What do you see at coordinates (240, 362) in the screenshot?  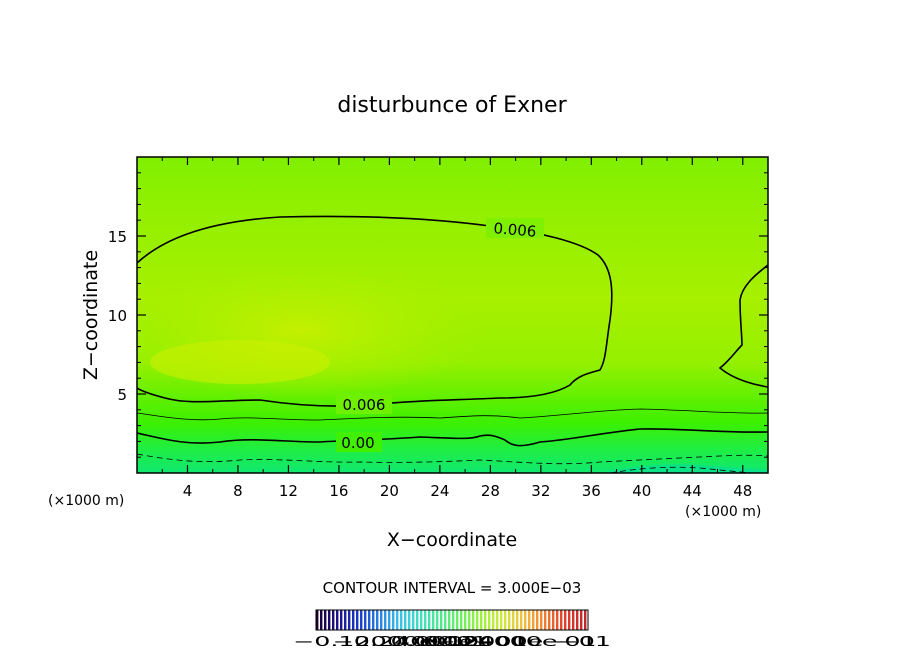 I see `field-peak-region` at bounding box center [240, 362].